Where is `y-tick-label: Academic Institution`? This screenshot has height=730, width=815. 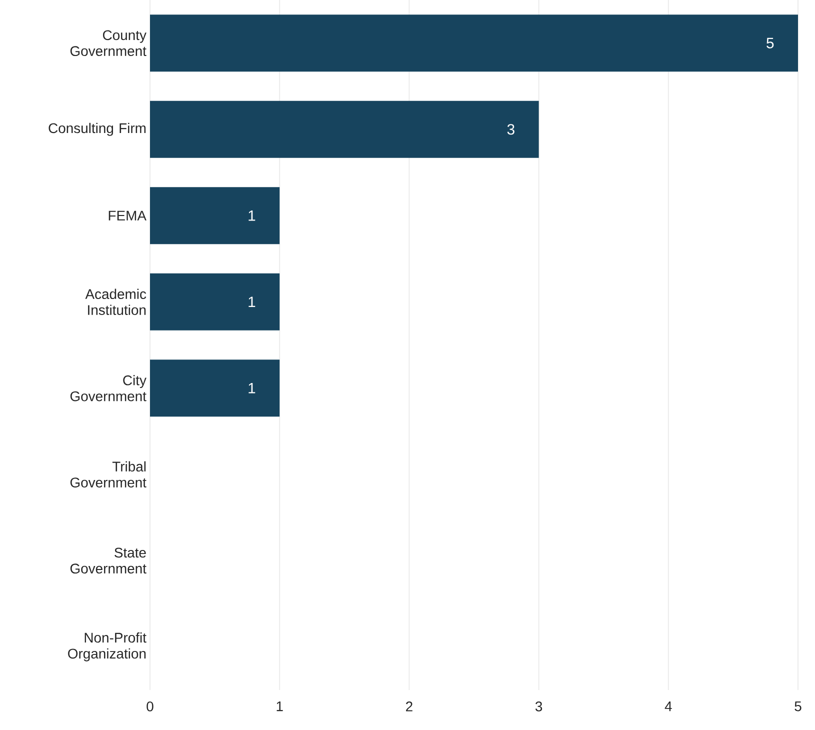
y-tick-label: Academic Institution is located at coordinates (115, 301).